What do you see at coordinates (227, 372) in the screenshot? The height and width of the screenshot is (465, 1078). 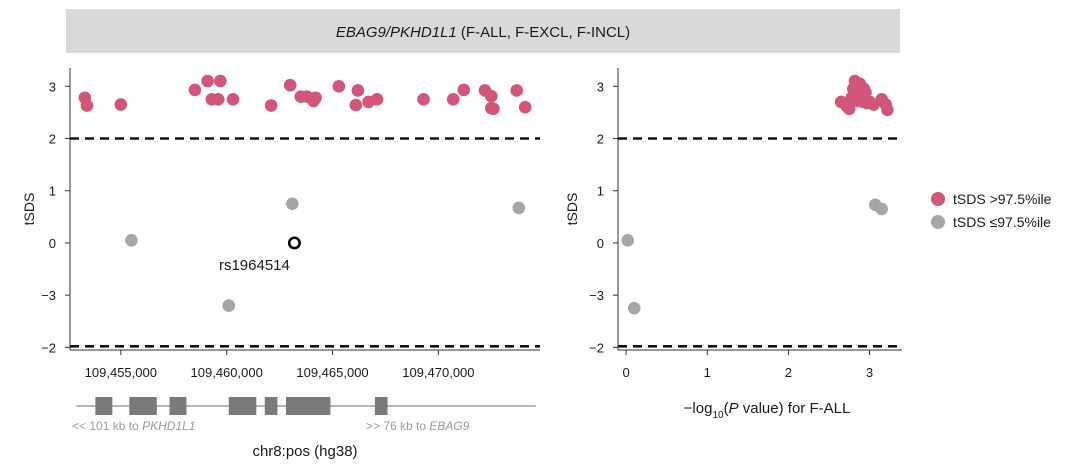 I see `left-x-tick-label: 109,460,000` at bounding box center [227, 372].